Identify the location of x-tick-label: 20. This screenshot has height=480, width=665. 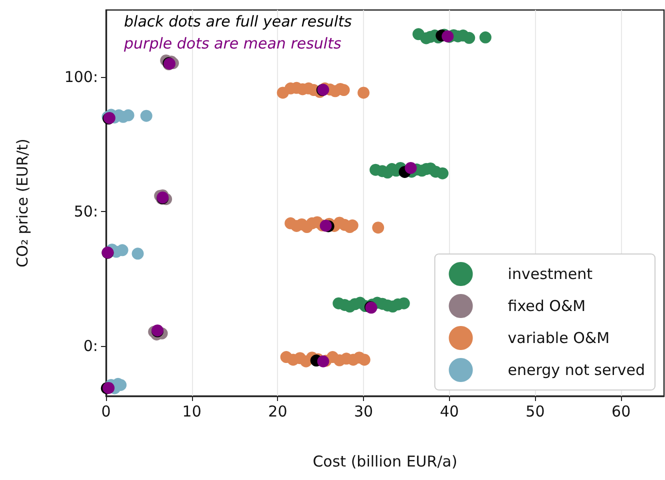
(278, 411).